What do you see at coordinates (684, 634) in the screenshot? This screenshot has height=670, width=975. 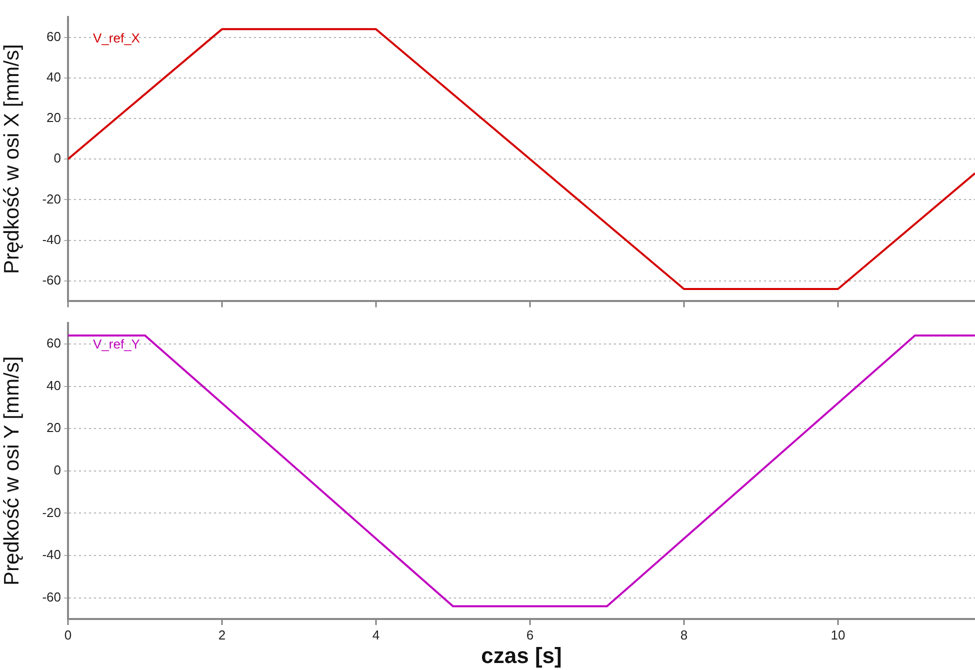 I see `x-tick-label: 8` at bounding box center [684, 634].